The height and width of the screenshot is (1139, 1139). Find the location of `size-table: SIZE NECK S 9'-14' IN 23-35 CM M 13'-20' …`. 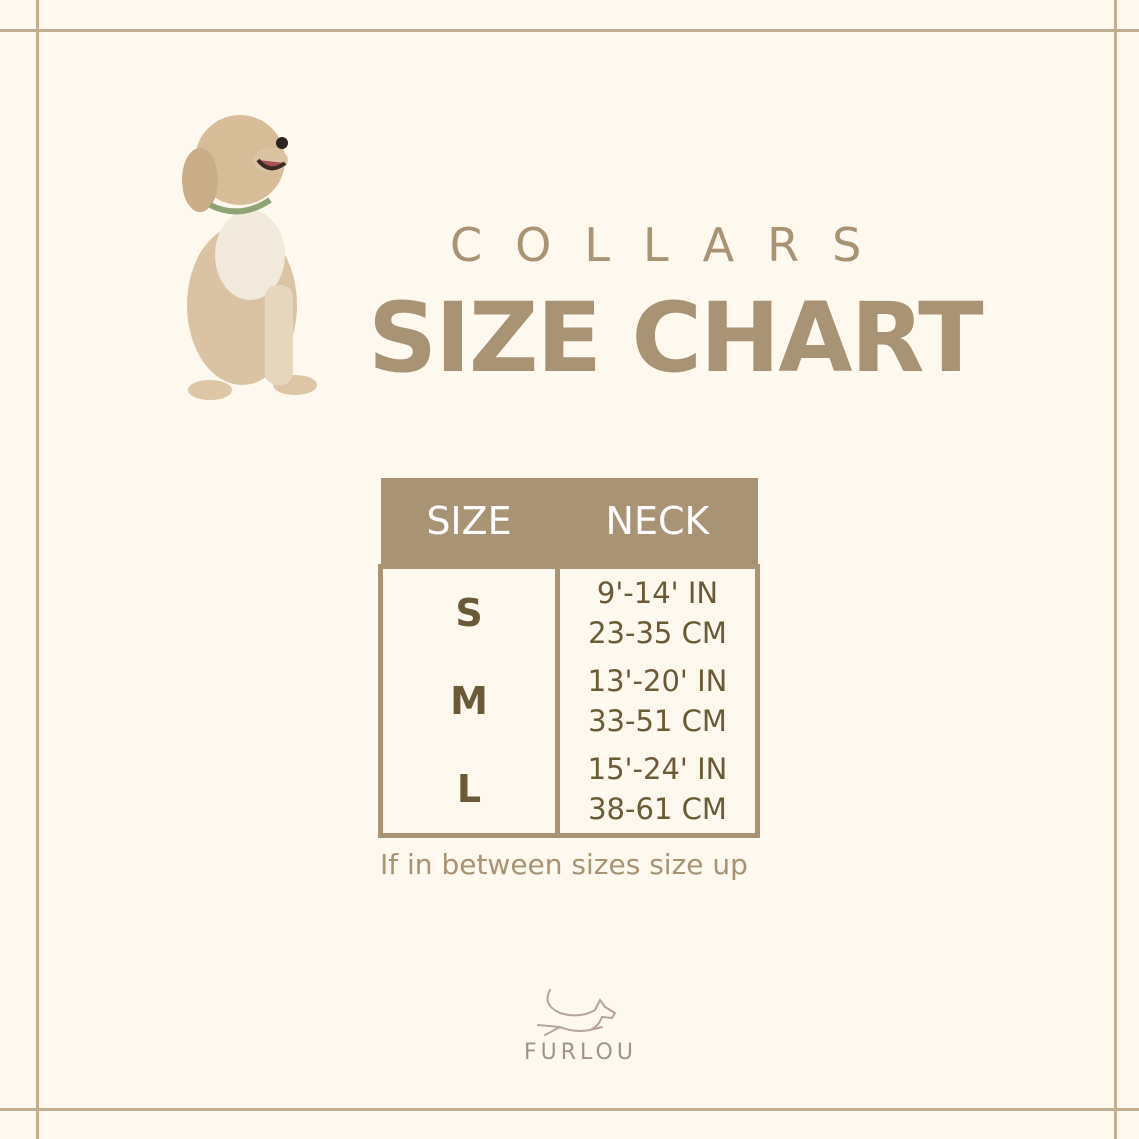

size-table: SIZE NECK S 9'-14' IN 23-35 CM M 13'-20' … is located at coordinates (569, 658).